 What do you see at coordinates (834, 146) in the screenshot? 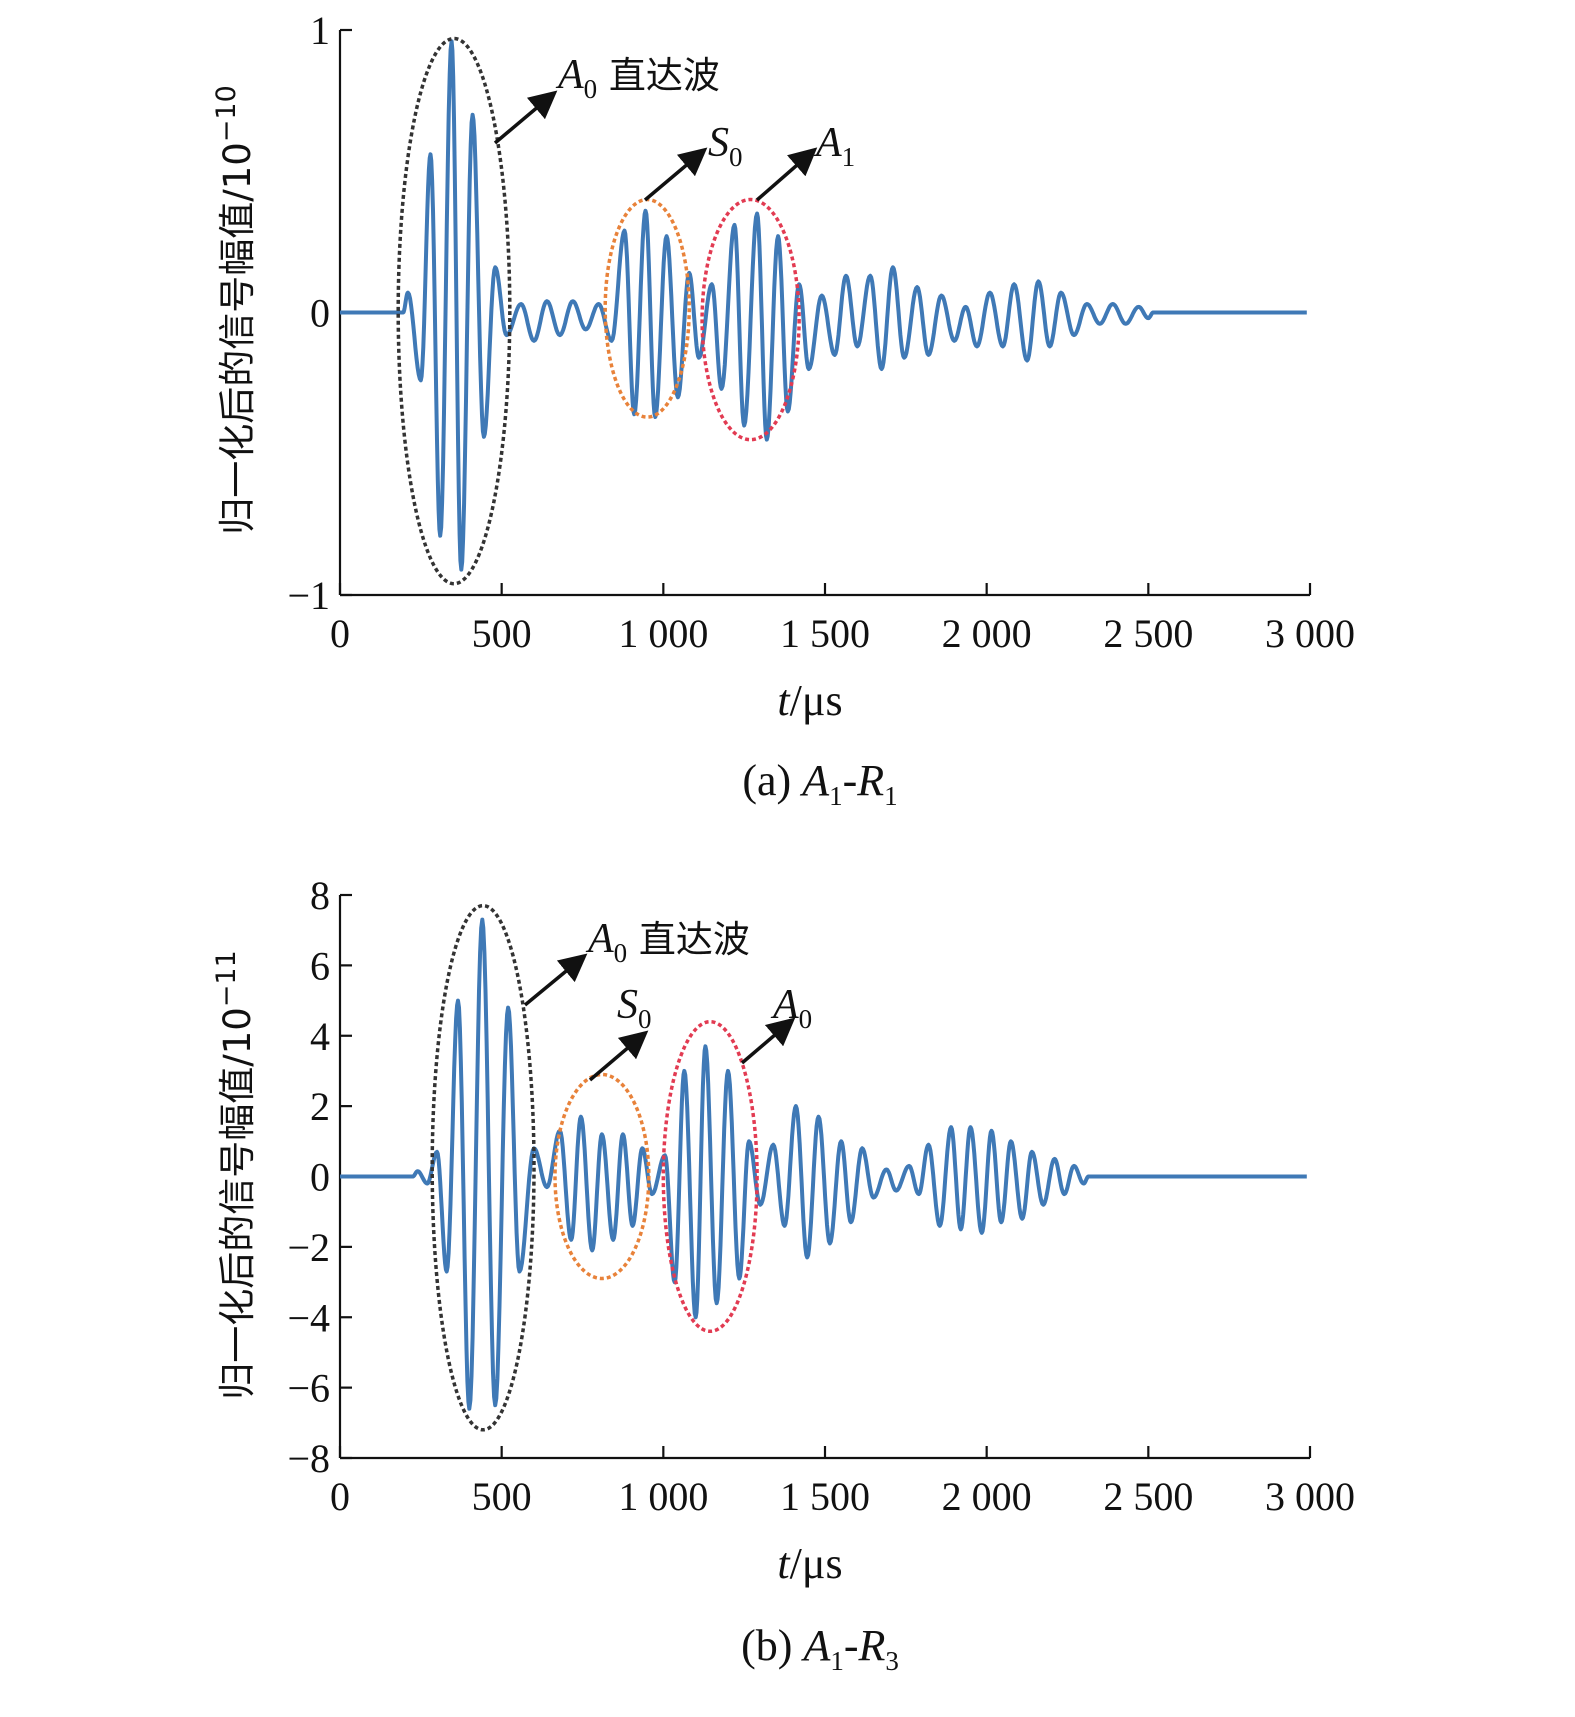
I see `annotation-a1-a: A1` at bounding box center [834, 146].